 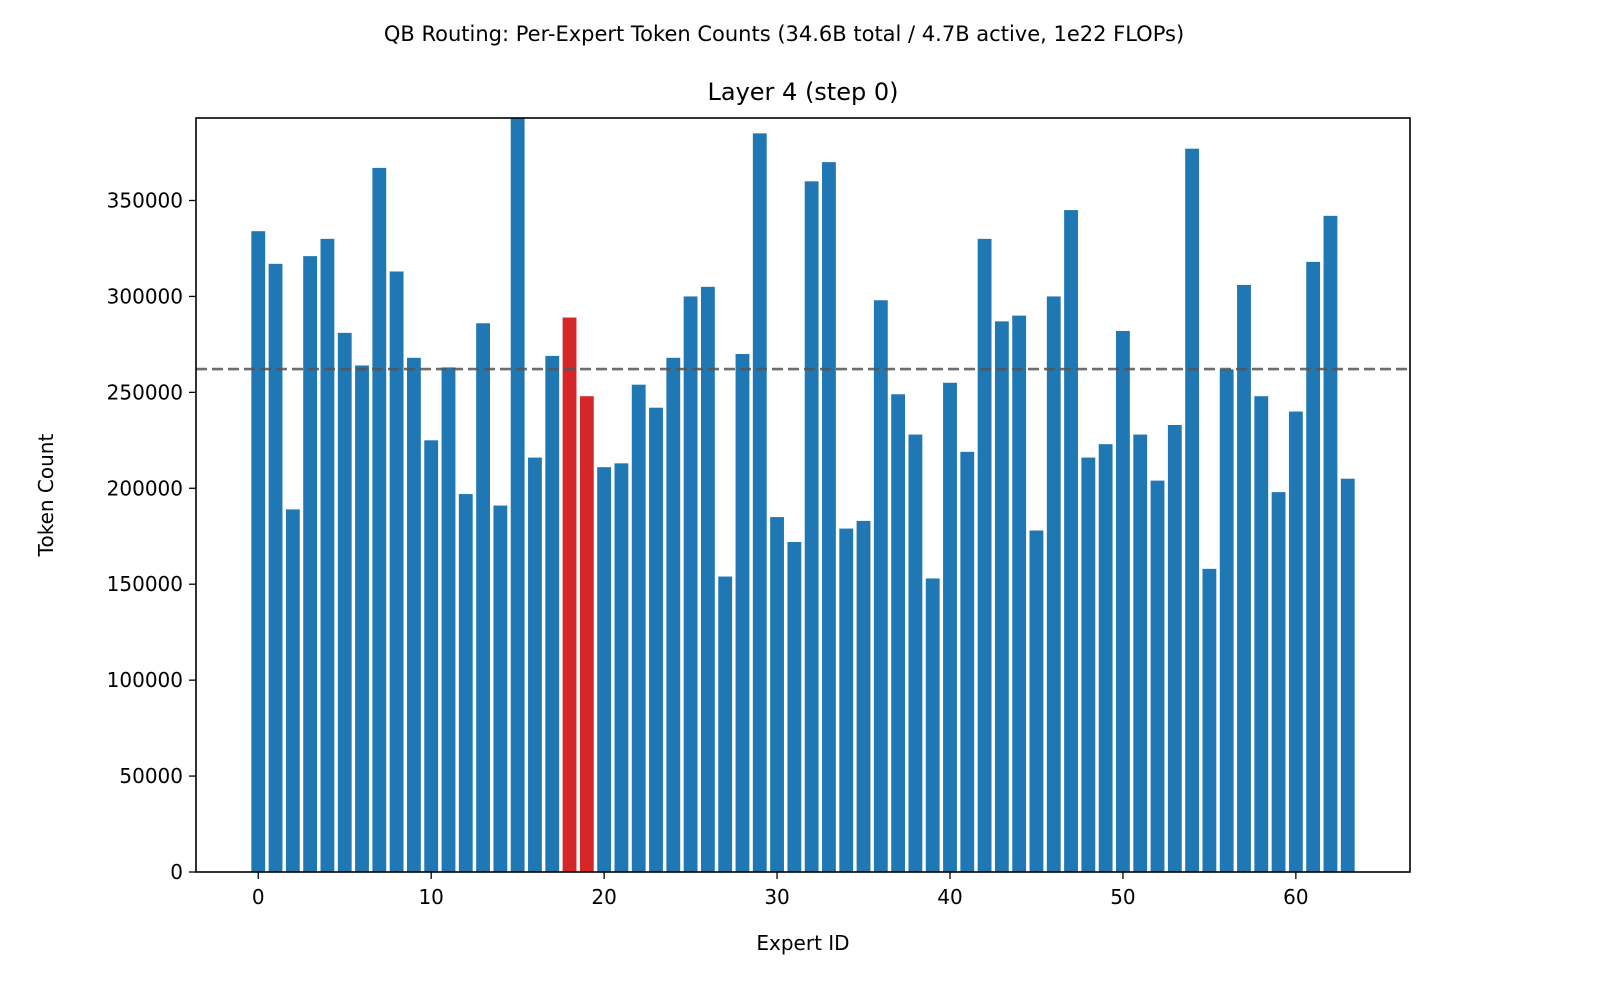 What do you see at coordinates (145, 200) in the screenshot?
I see `y-tick-label: 350000` at bounding box center [145, 200].